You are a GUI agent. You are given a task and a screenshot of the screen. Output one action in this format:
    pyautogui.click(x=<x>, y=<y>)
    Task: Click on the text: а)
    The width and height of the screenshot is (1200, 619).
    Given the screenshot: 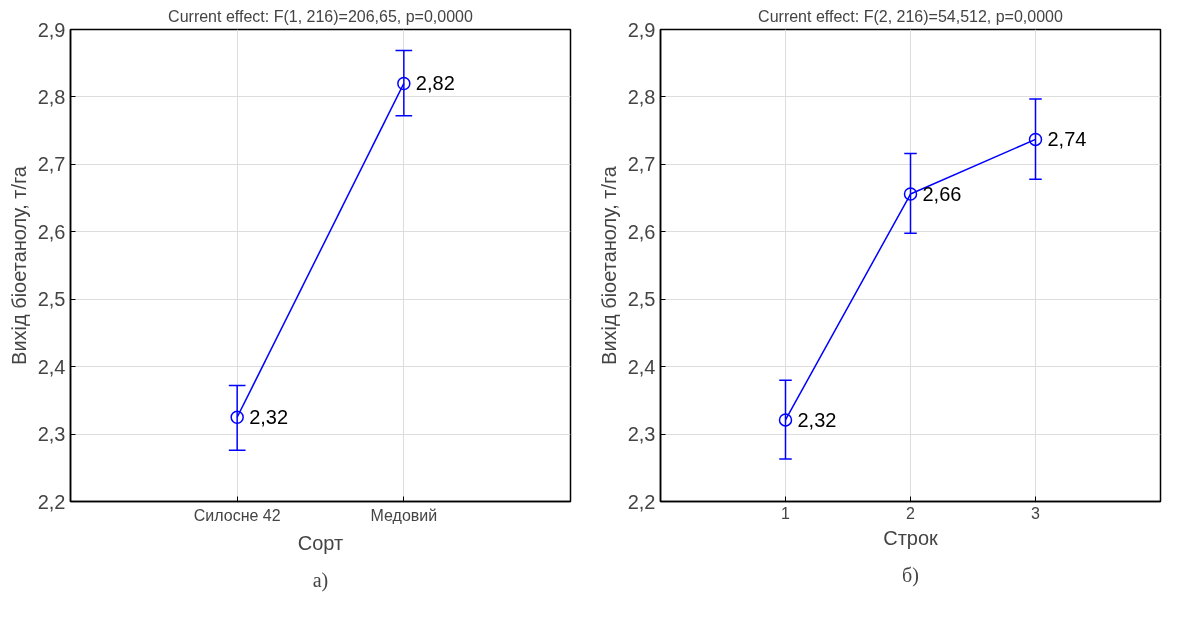 What is the action you would take?
    pyautogui.click(x=320, y=580)
    